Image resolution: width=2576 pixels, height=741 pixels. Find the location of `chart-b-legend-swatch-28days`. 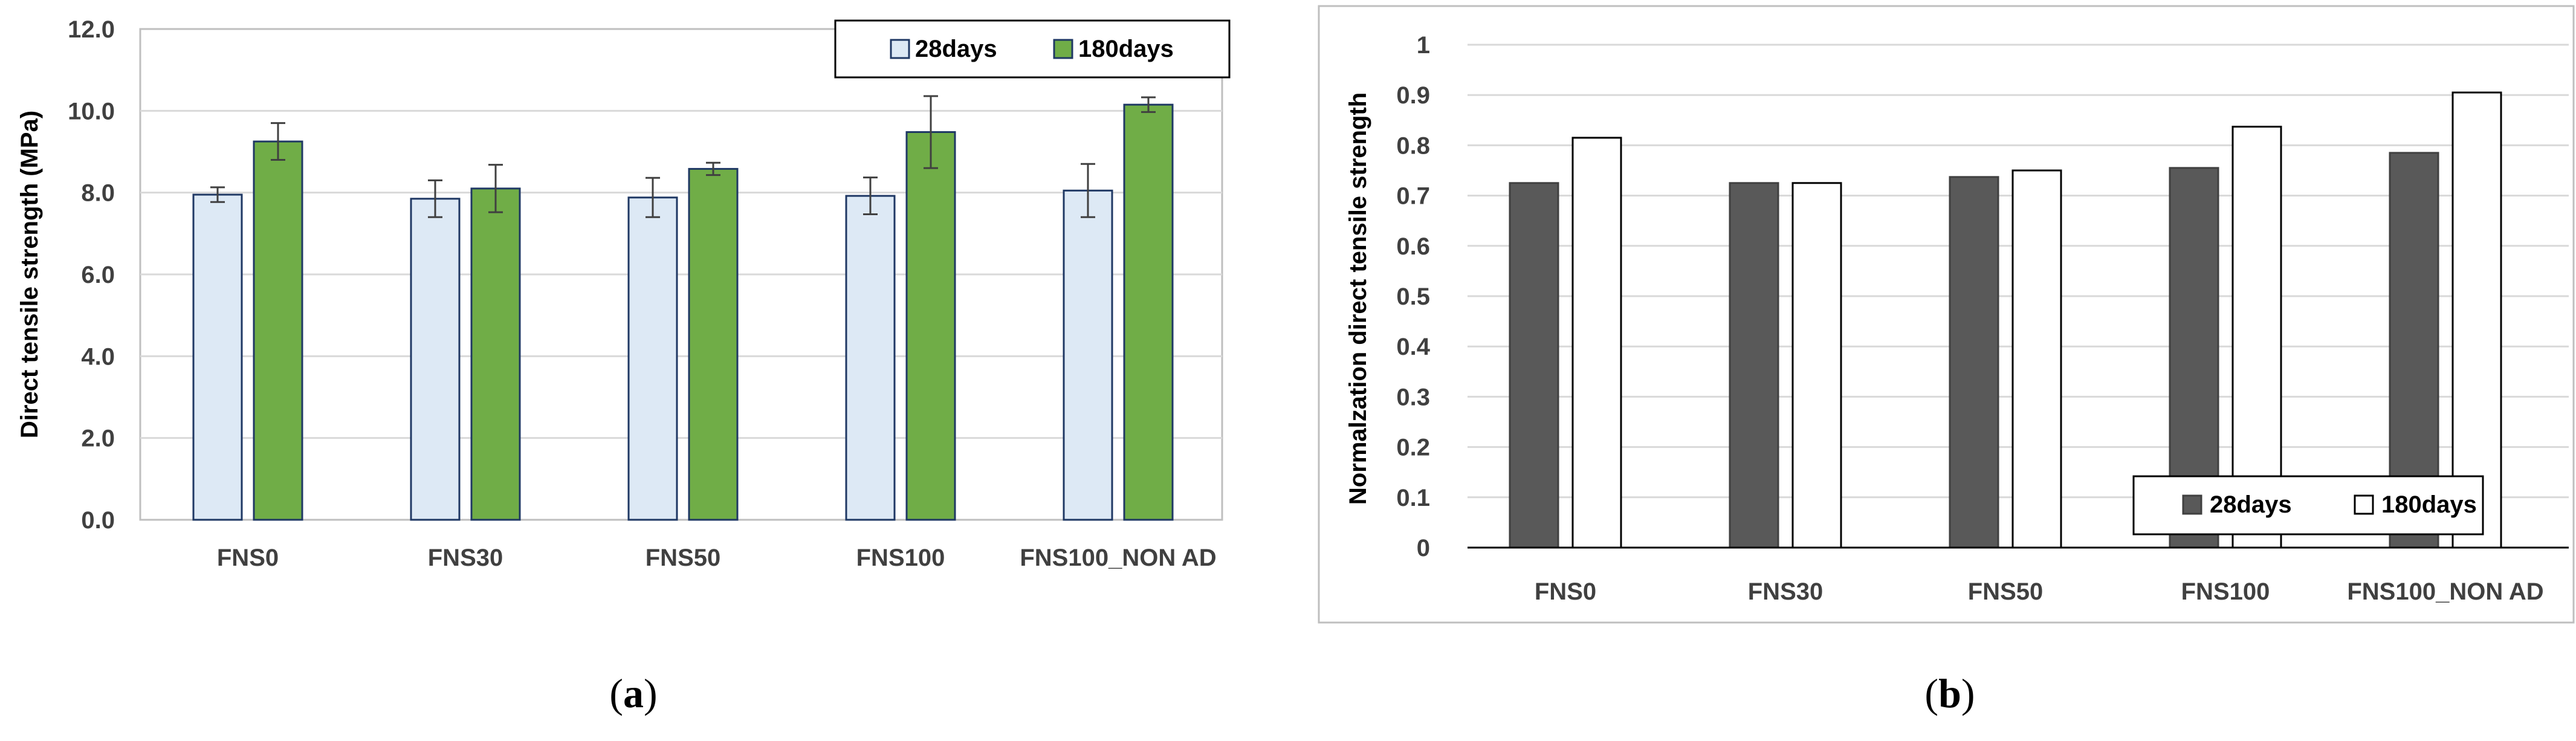

chart-b-legend-swatch-28days is located at coordinates (2192, 505).